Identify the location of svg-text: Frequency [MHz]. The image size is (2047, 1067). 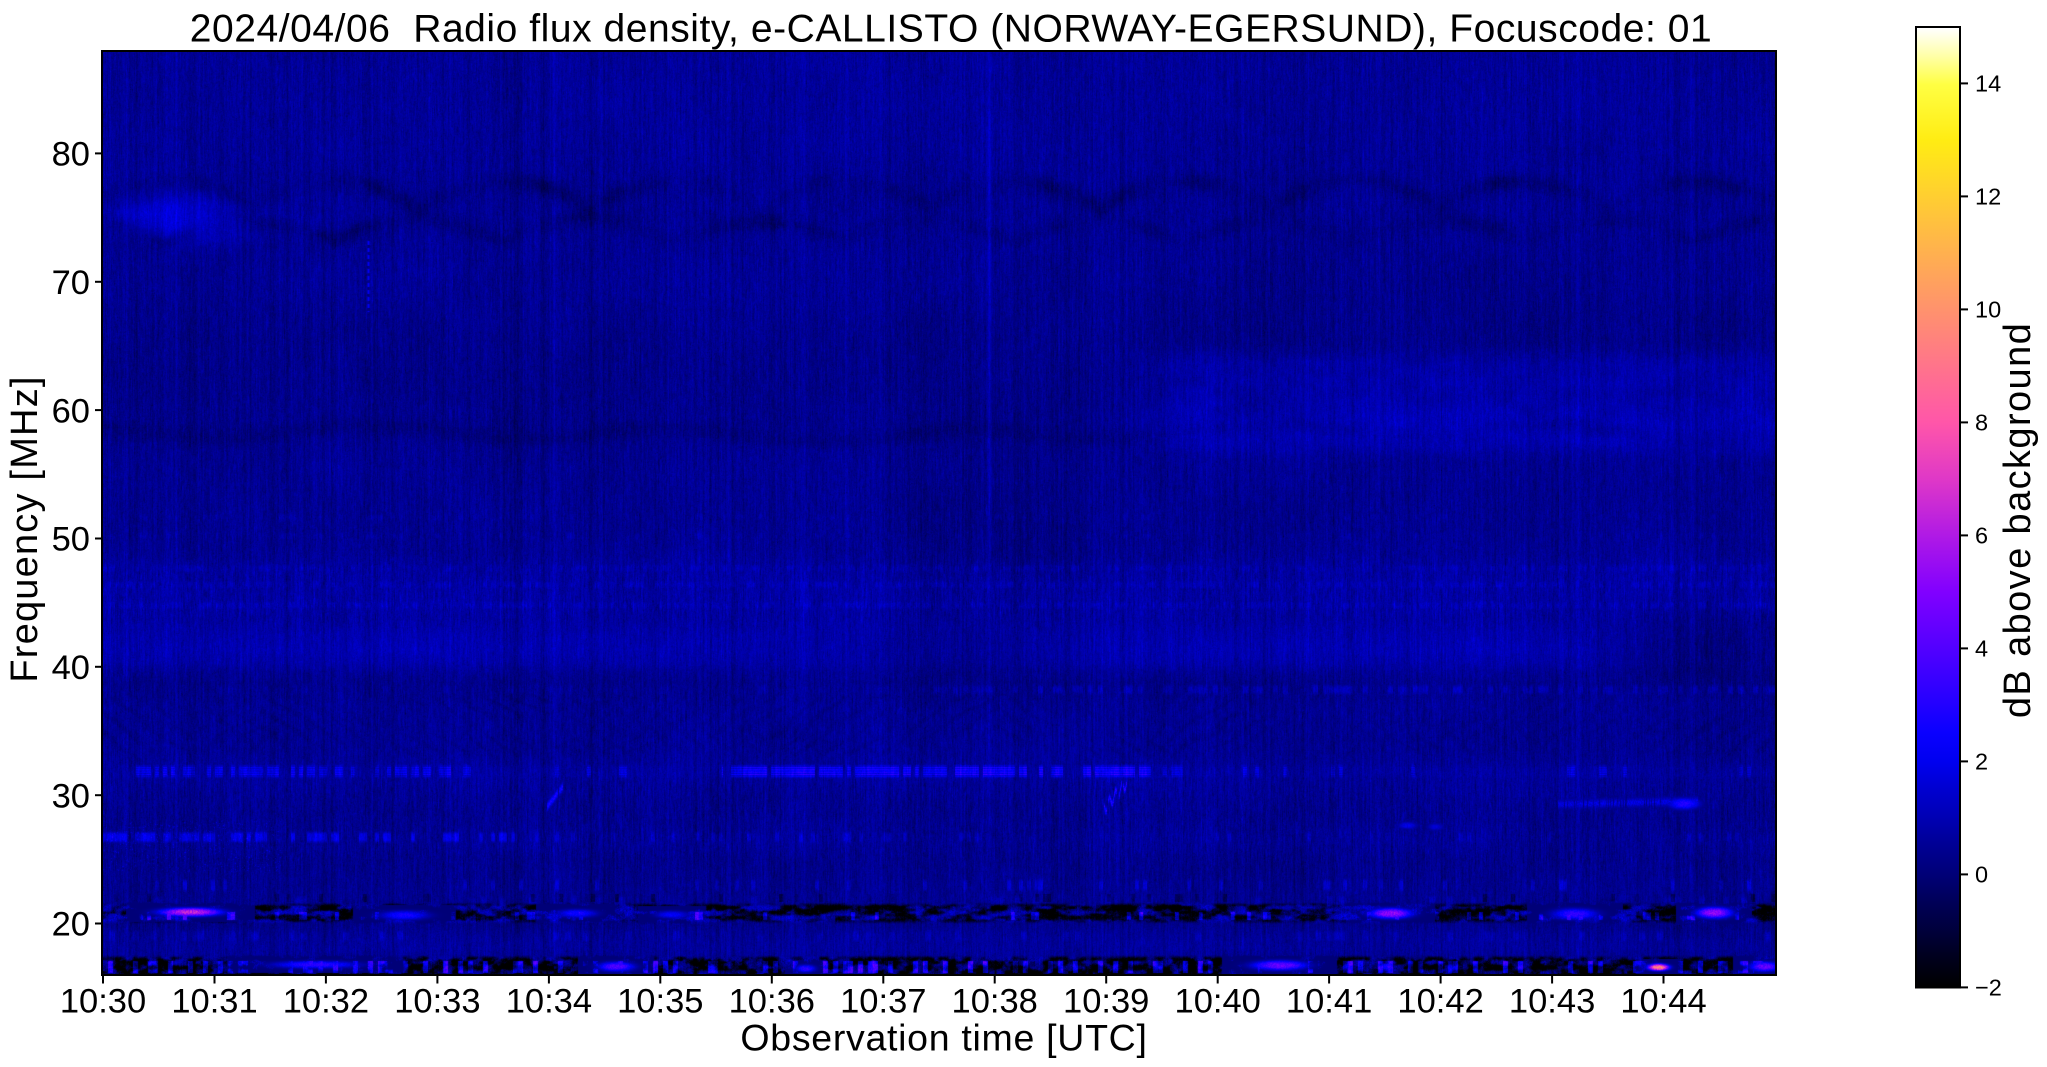
(25, 528).